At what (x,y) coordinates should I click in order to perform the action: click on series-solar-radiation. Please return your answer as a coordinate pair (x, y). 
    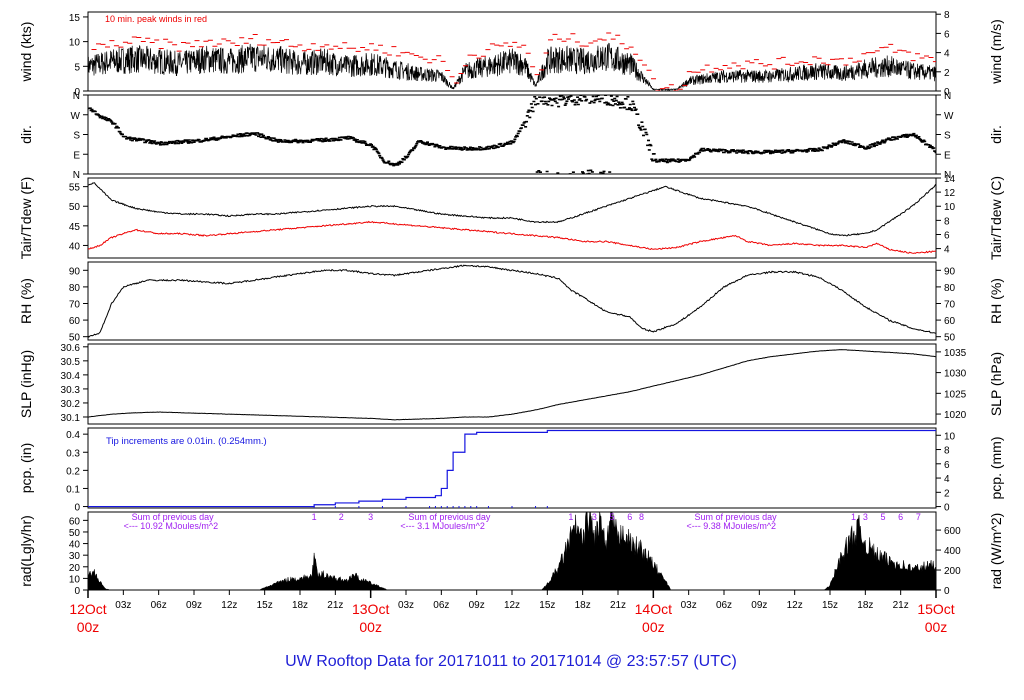
    Looking at the image, I should click on (512, 551).